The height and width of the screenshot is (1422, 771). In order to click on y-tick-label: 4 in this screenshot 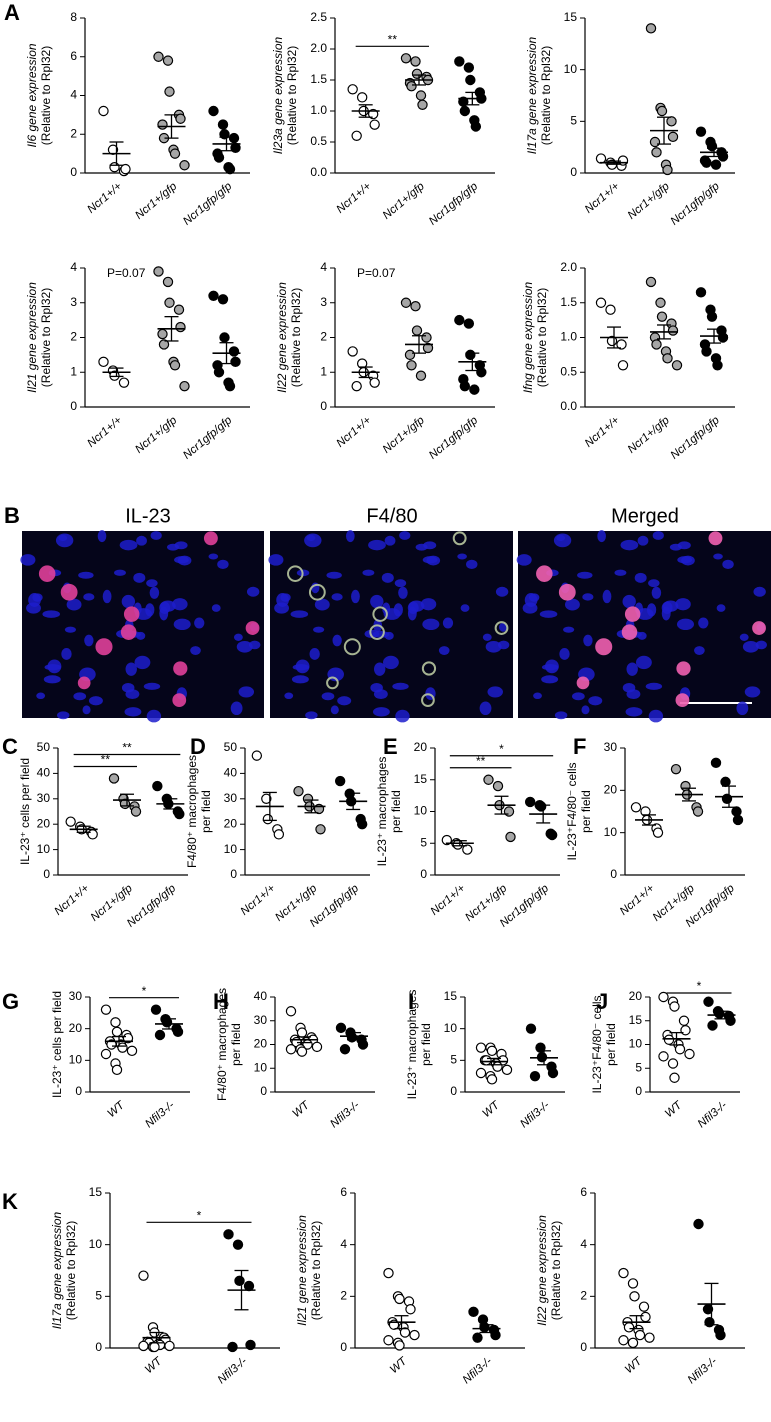, I will do `click(343, 1244)`.